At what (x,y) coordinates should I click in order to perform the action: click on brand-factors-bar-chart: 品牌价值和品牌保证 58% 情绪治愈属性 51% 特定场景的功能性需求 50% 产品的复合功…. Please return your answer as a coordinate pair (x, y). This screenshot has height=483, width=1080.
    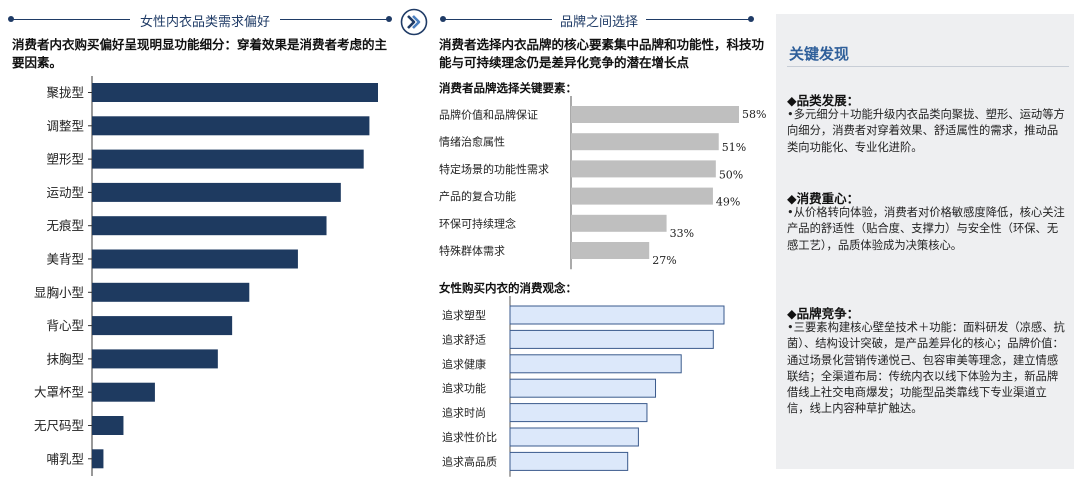
    Looking at the image, I should click on (602, 183).